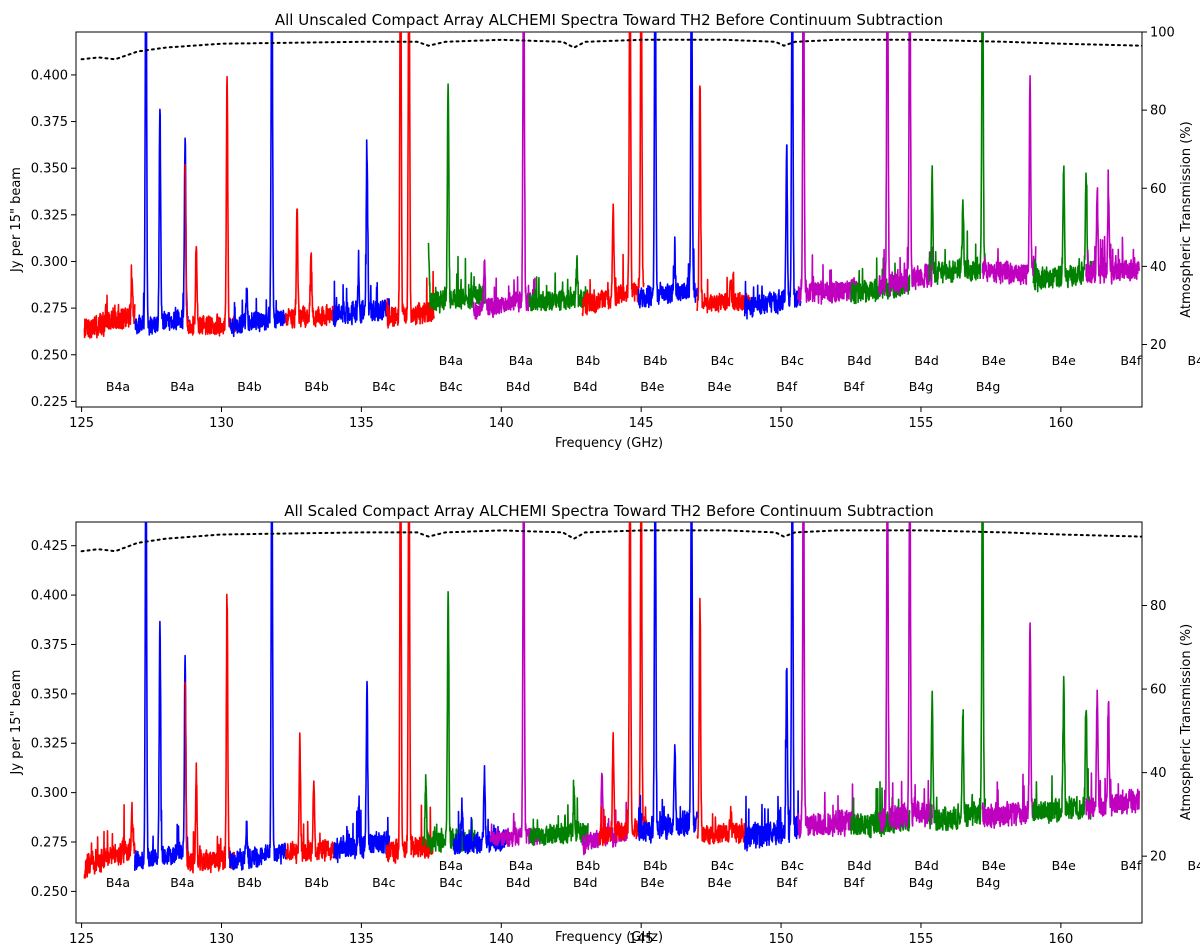  I want to click on top-spectrum-b4f-blue, so click(667, 170).